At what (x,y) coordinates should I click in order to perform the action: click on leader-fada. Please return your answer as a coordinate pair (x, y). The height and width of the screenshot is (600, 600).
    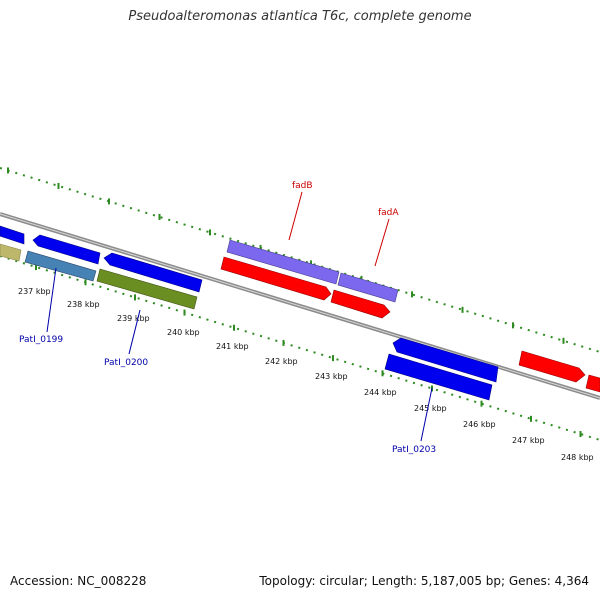
    Looking at the image, I should click on (382, 242).